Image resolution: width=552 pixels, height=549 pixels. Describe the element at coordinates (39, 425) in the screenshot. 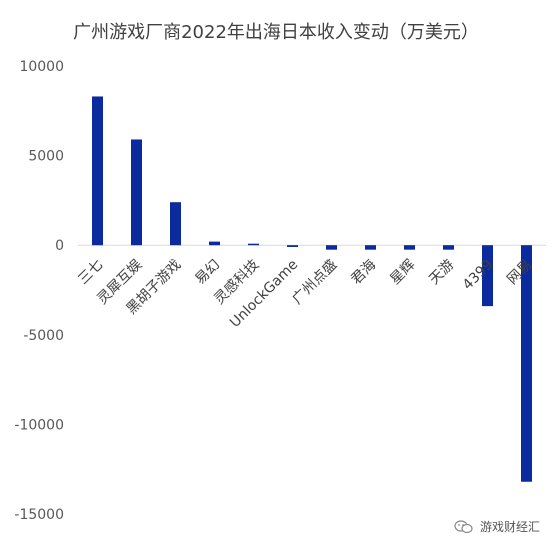

I see `y-tick-label: -10000` at that location.